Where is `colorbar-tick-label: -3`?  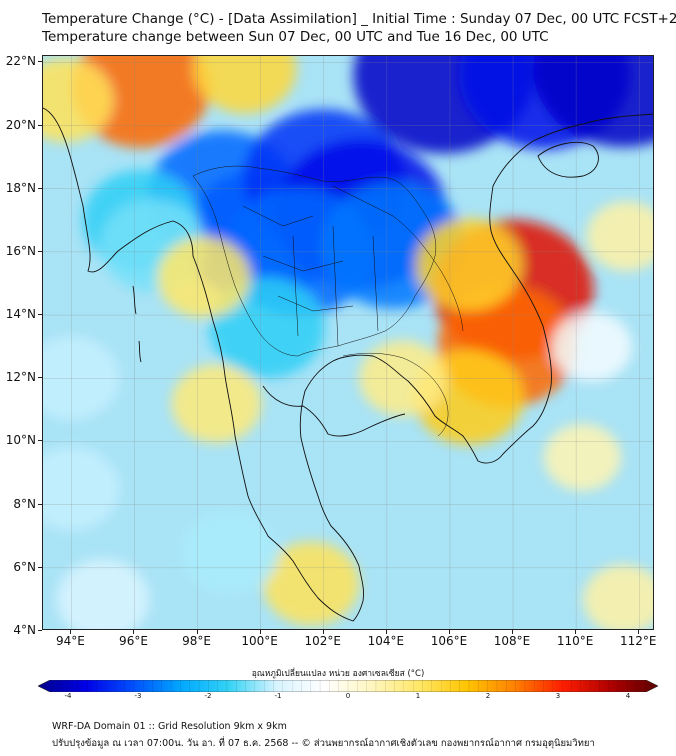 colorbar-tick-label: -3 is located at coordinates (138, 696).